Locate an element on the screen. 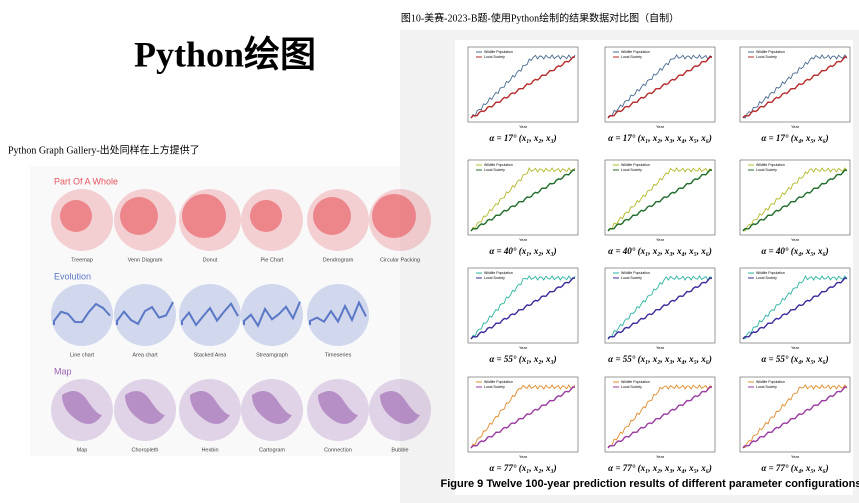 The height and width of the screenshot is (503, 859). panel-caption: α = 55° (x₁, x₂, x₃, x₄, x₅, x₆) is located at coordinates (660, 359).